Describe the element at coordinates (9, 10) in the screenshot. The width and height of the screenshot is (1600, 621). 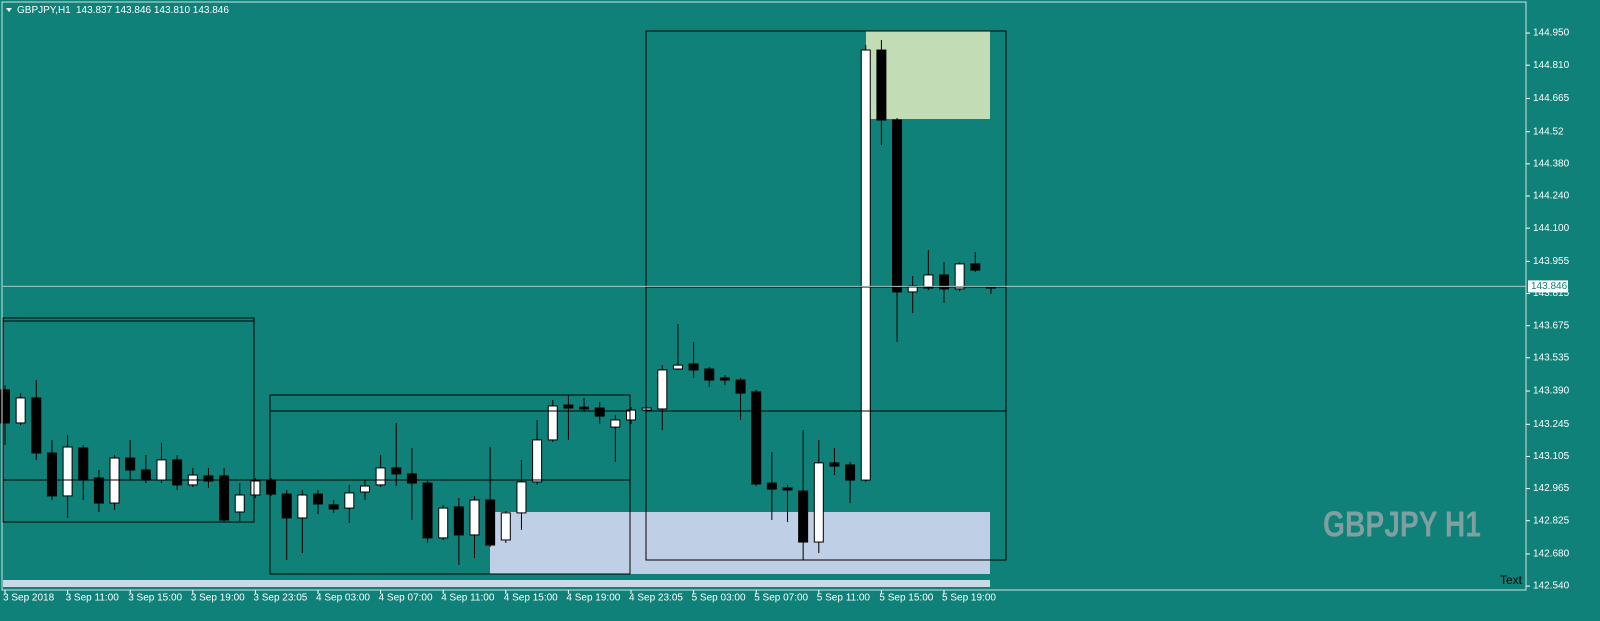
I see `menu-arrow` at that location.